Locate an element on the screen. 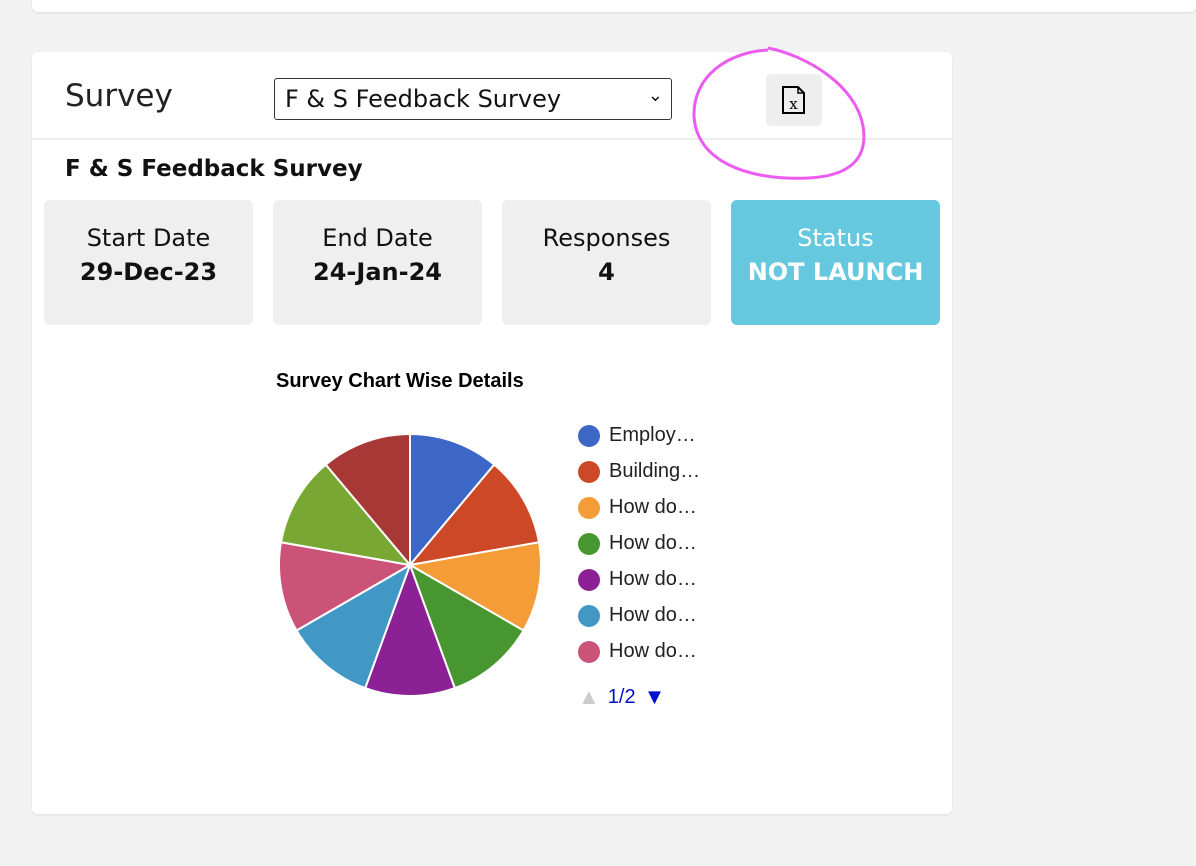 The width and height of the screenshot is (1196, 866). pie-chart is located at coordinates (410, 564).